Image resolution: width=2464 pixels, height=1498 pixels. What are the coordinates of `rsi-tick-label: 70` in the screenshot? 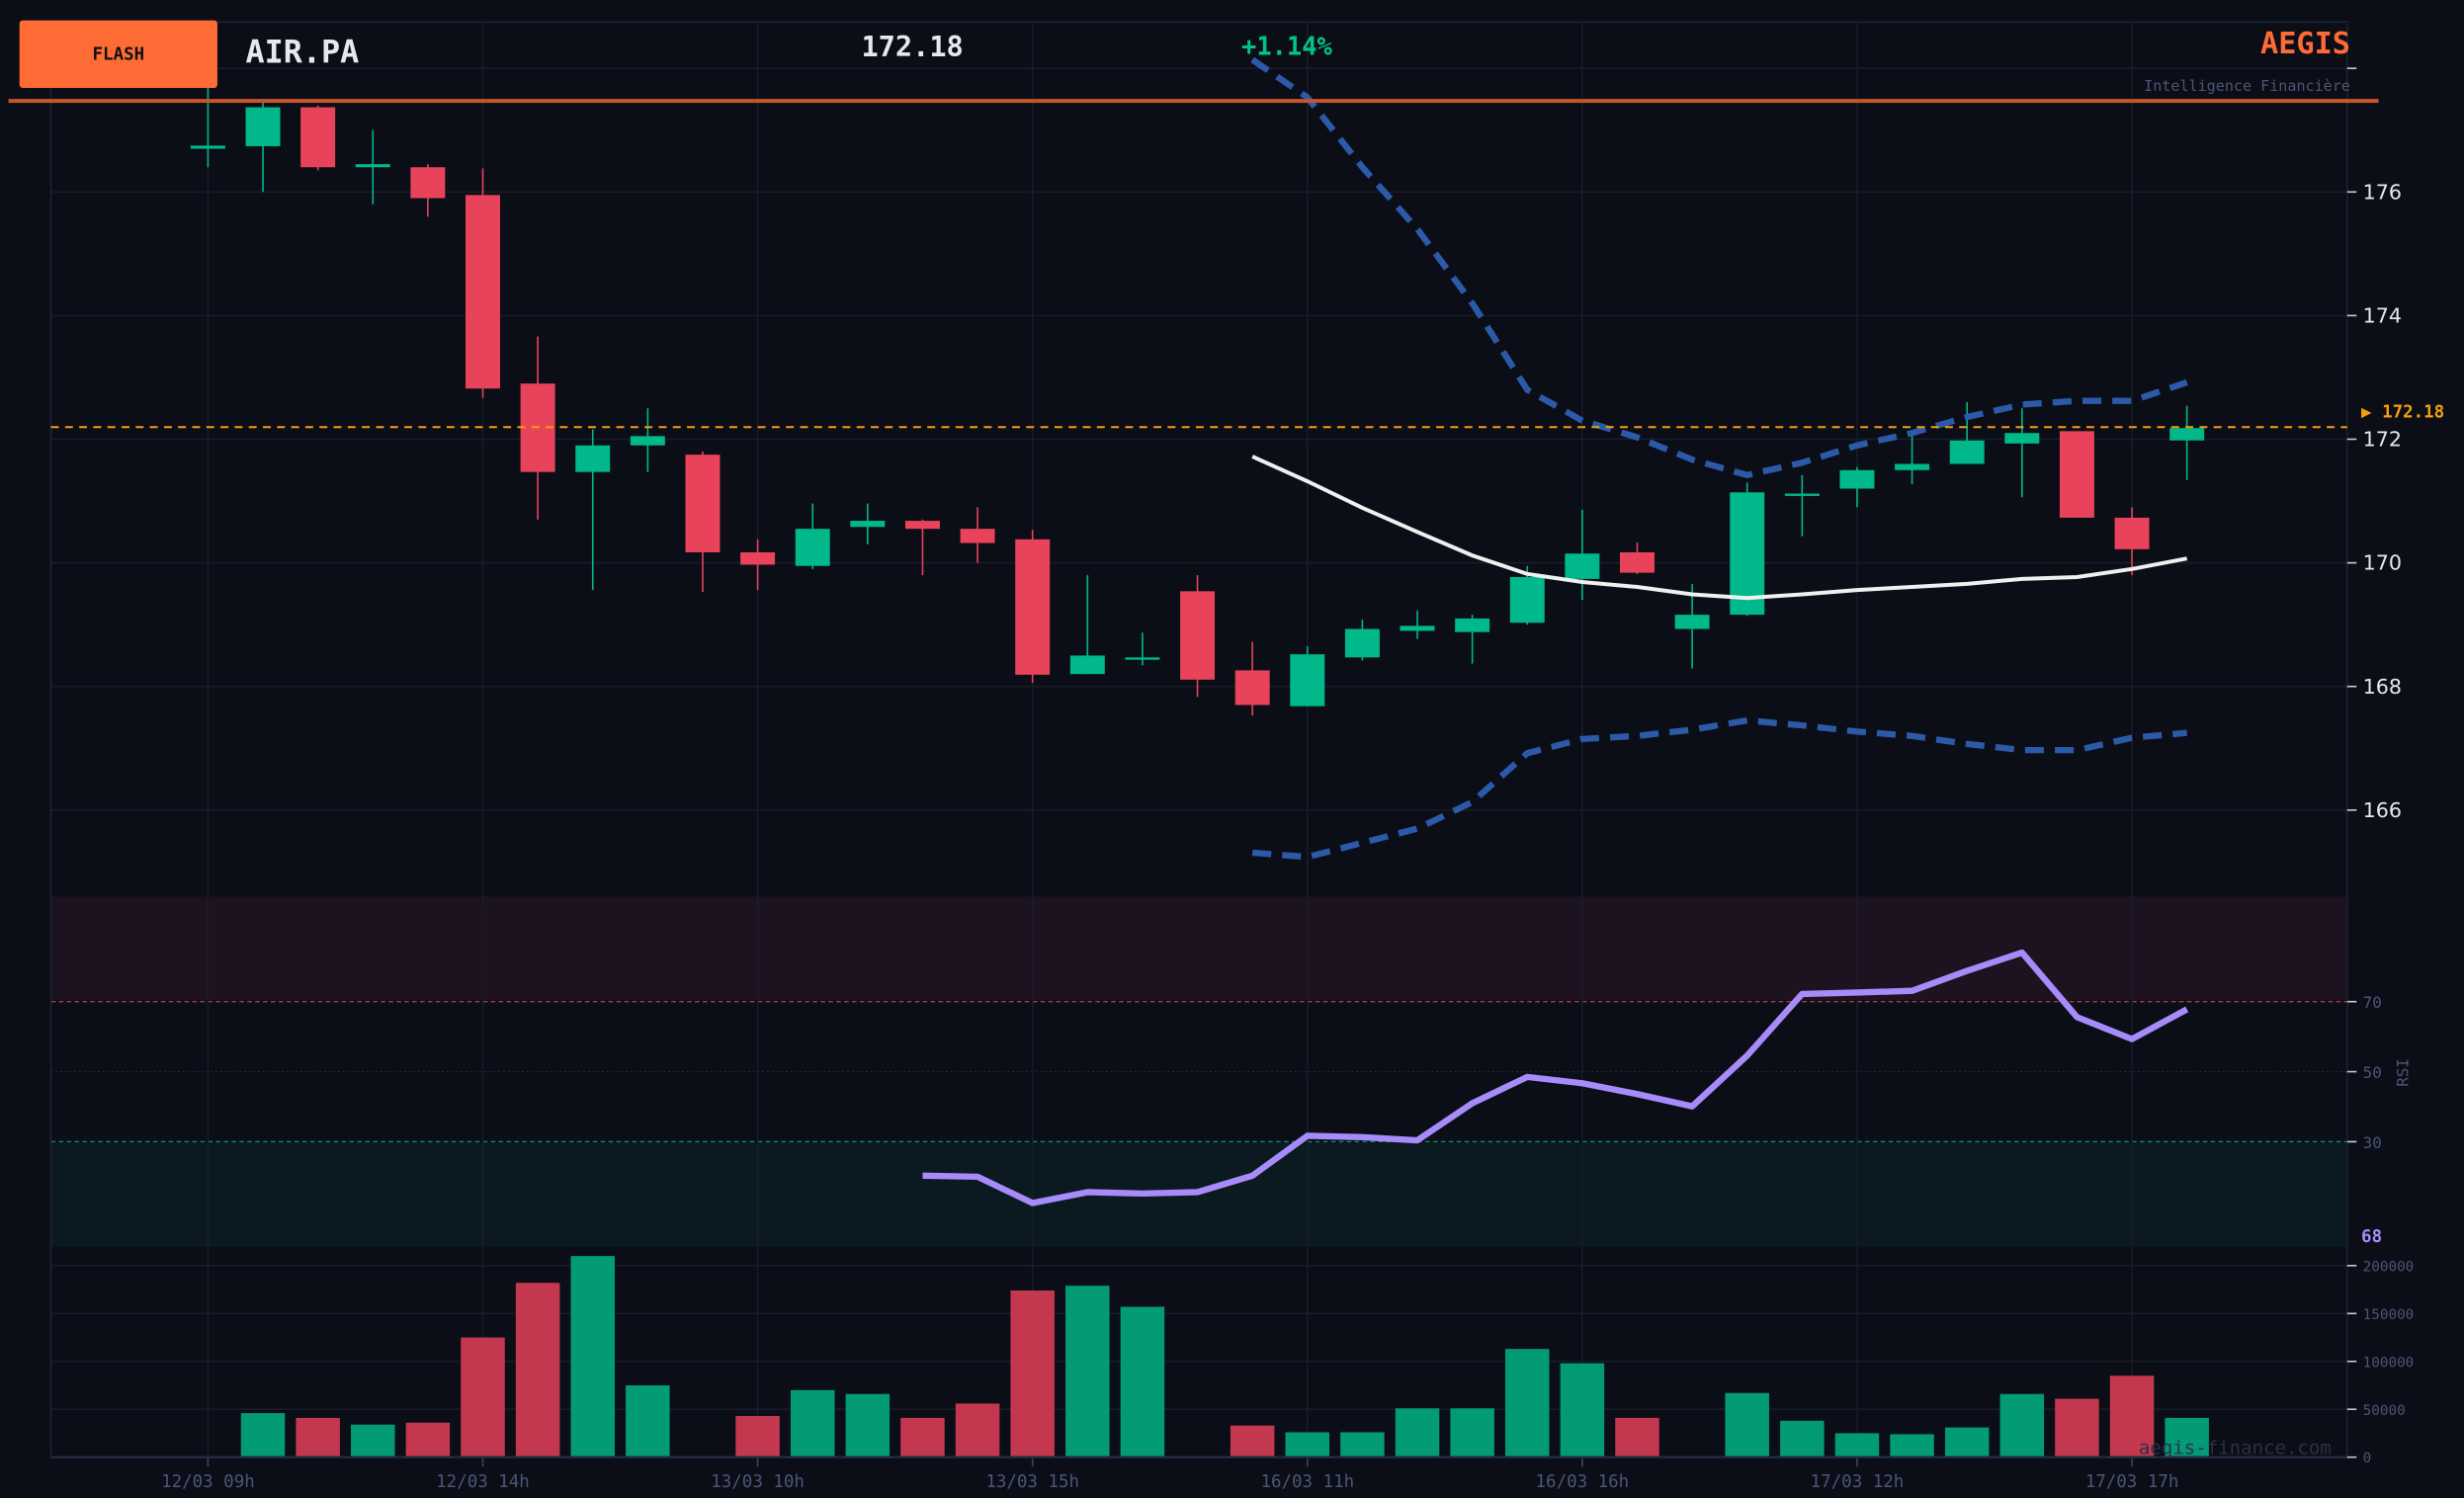 It's located at (2372, 1002).